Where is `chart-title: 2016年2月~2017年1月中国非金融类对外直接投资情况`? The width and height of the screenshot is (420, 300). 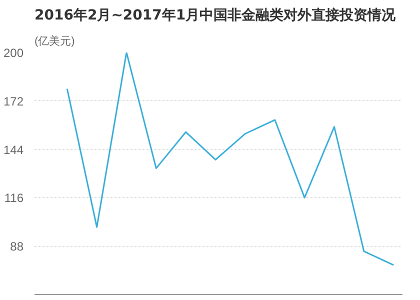
chart-title: 2016年2月~2017年1月中国非金融类对外直接投资情况 is located at coordinates (215, 15).